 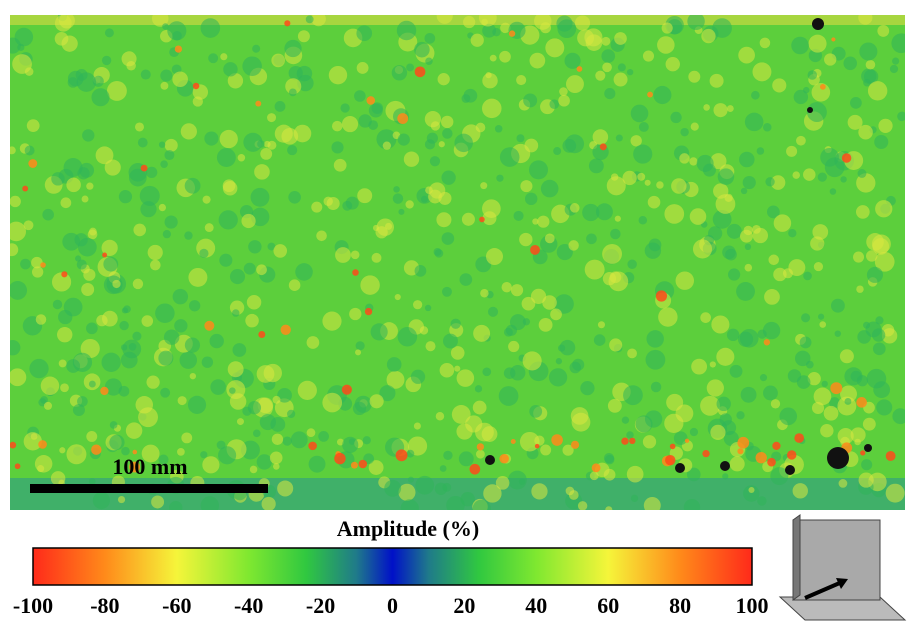 What do you see at coordinates (752, 605) in the screenshot?
I see `colorbar-tick-label: 100` at bounding box center [752, 605].